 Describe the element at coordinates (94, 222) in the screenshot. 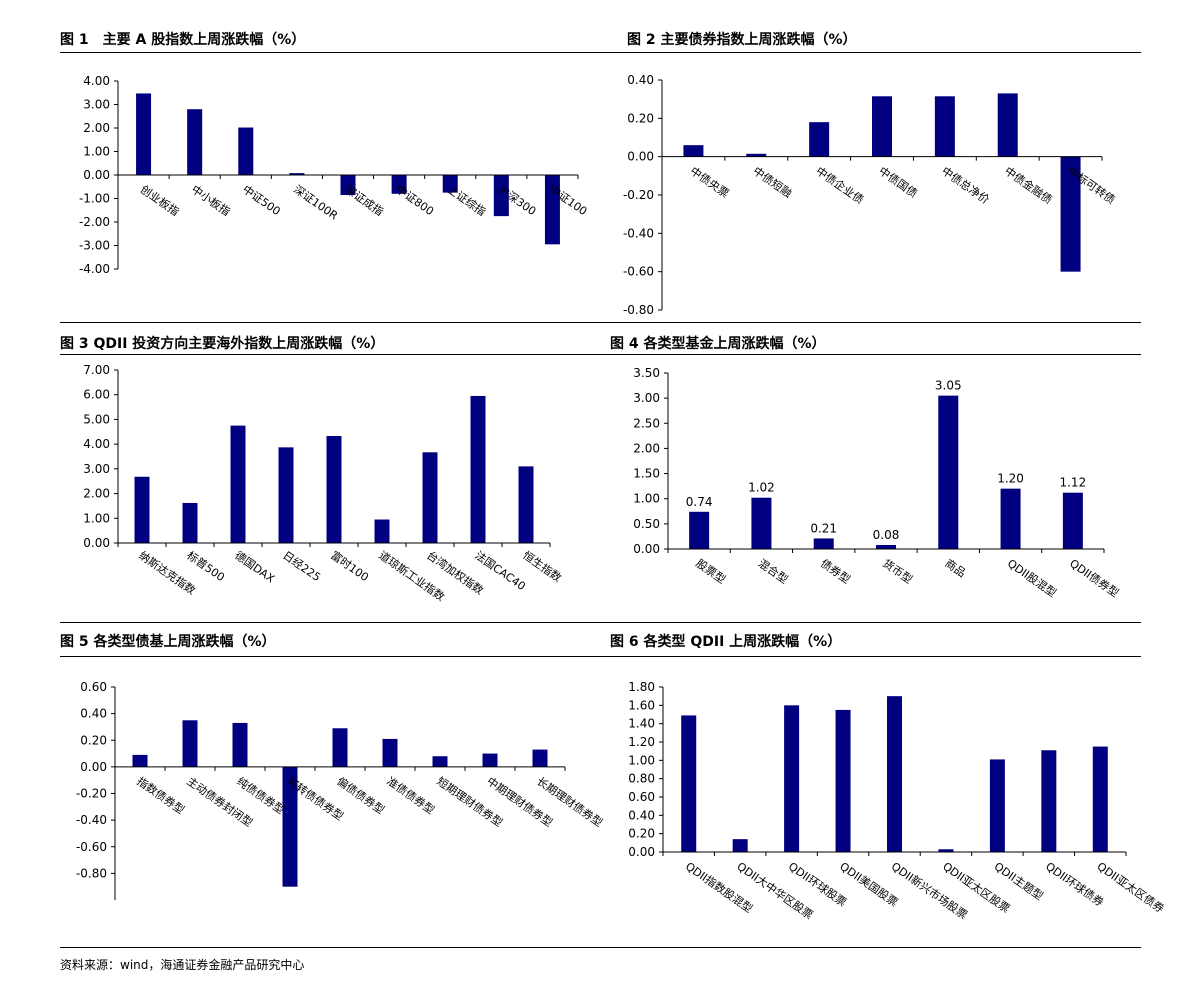

I see `y-tick-label: -2.00` at that location.